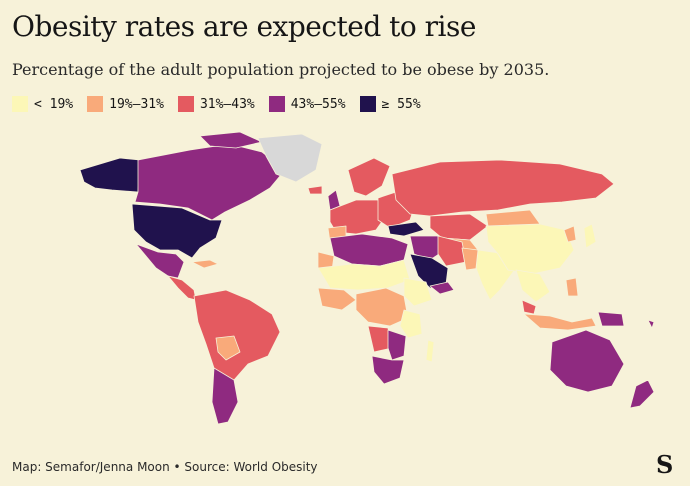 The width and height of the screenshot is (690, 486). I want to click on region-central-america, so click(182, 288).